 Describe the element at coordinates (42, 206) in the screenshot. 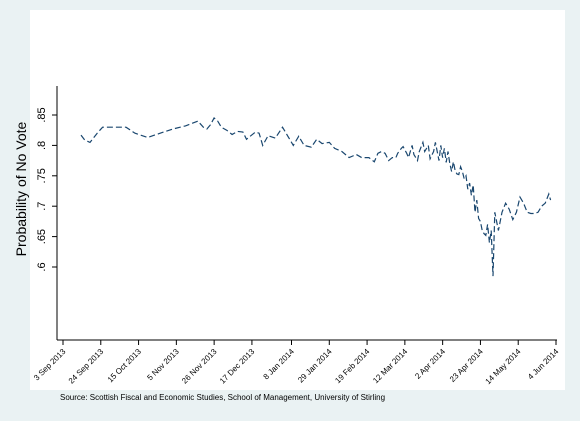

I see `y-tick-label: .7` at that location.